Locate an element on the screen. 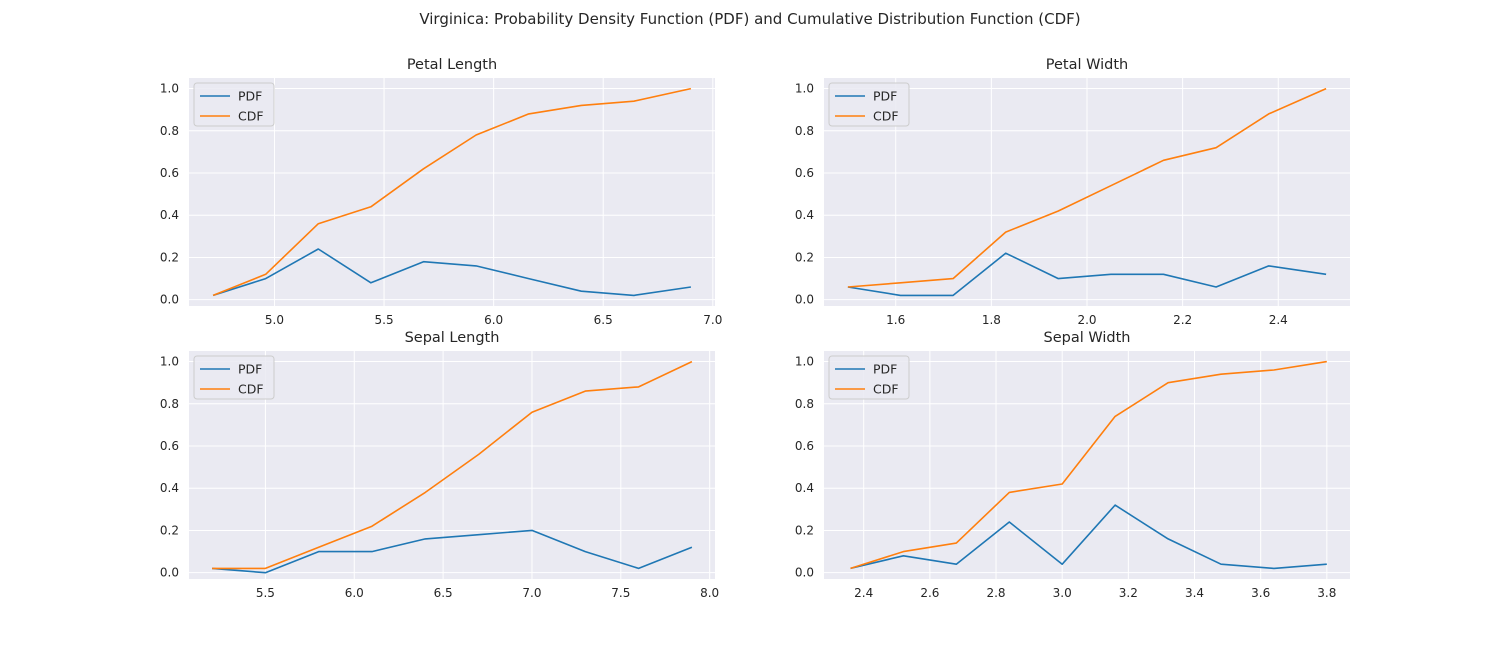 This screenshot has width=1500, height=650. x-tick-label: 8.0 is located at coordinates (709, 593).